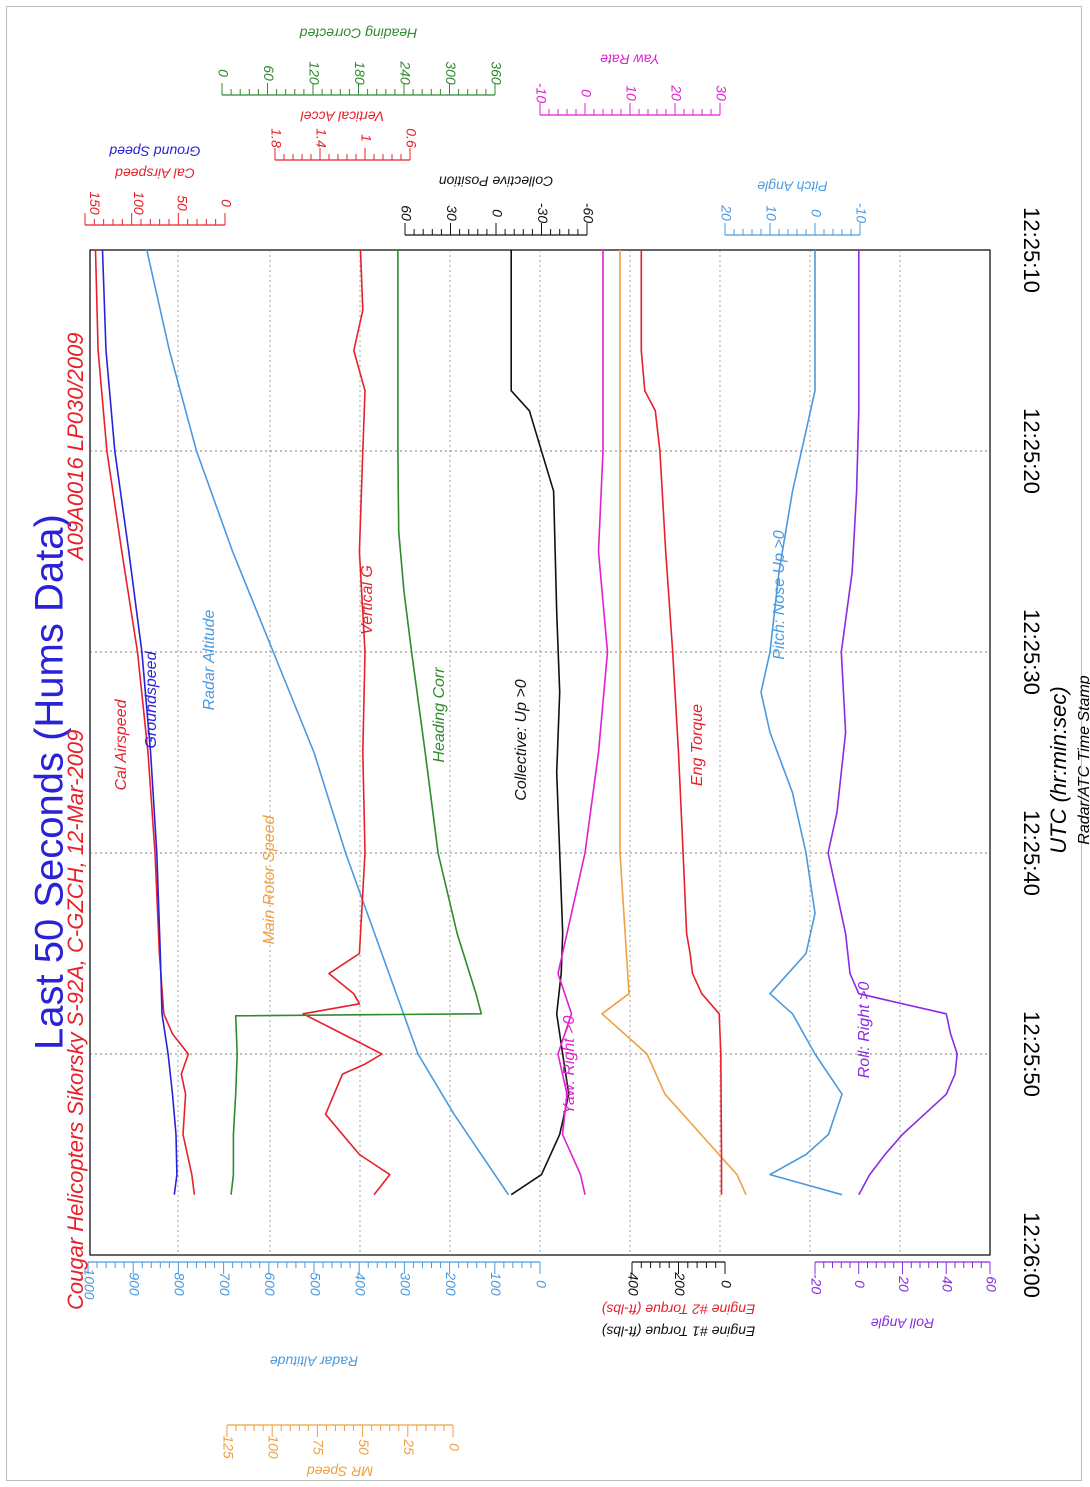 The height and width of the screenshot is (1487, 1090). What do you see at coordinates (569, 1064) in the screenshot?
I see `series-label: Yaw: Right >0` at bounding box center [569, 1064].